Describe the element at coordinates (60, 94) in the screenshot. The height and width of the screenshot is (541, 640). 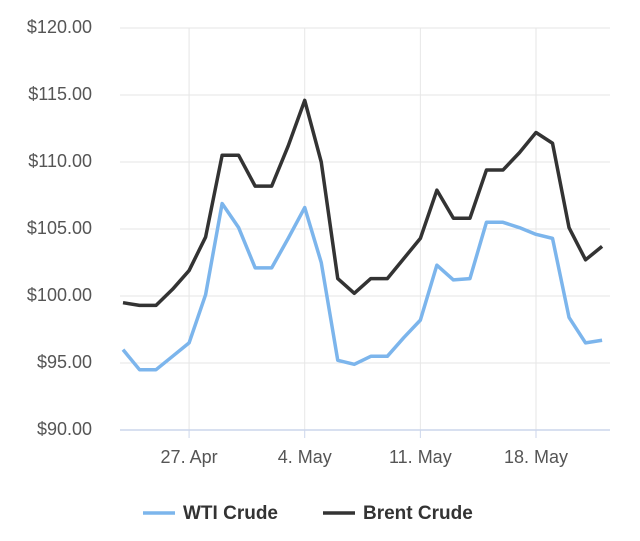
I see `y-tick-label: $115.00` at that location.